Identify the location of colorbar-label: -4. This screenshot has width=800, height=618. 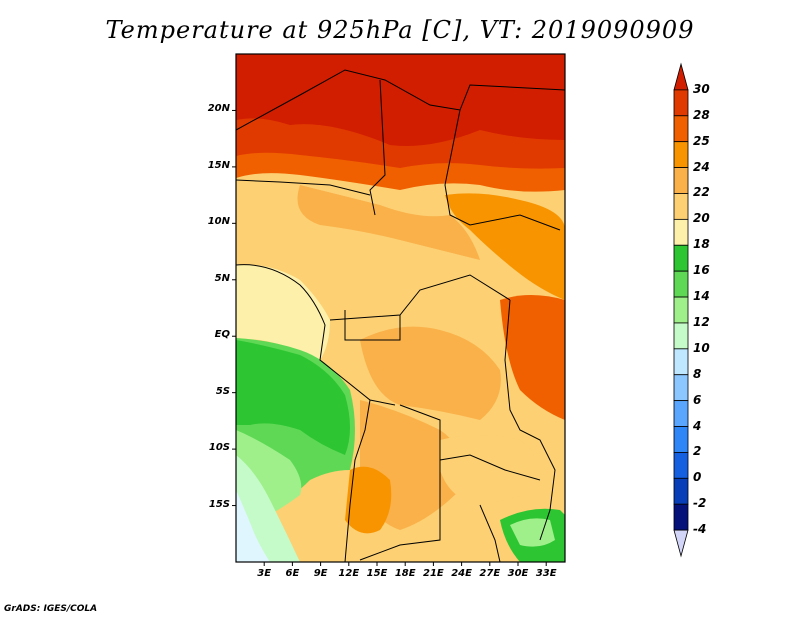
(700, 529).